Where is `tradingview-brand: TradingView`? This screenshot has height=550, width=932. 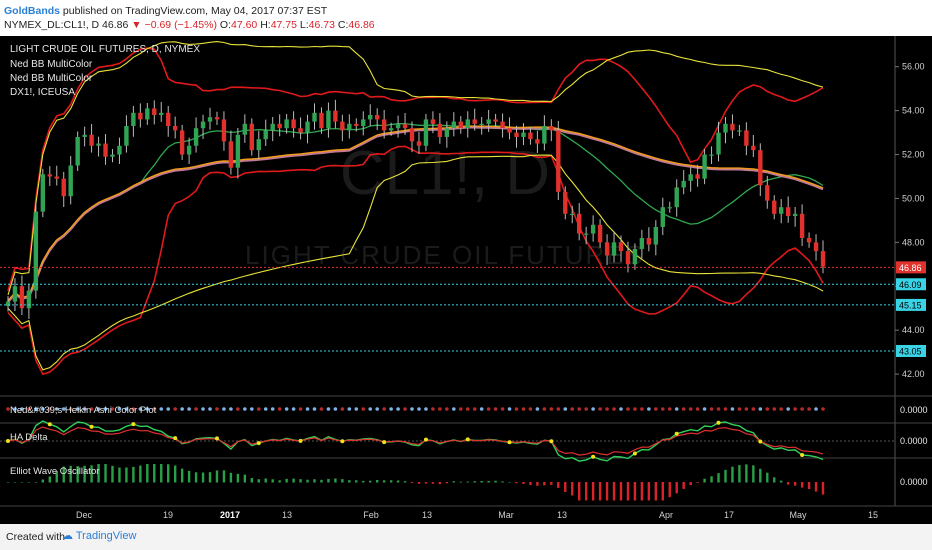 tradingview-brand: TradingView is located at coordinates (106, 536).